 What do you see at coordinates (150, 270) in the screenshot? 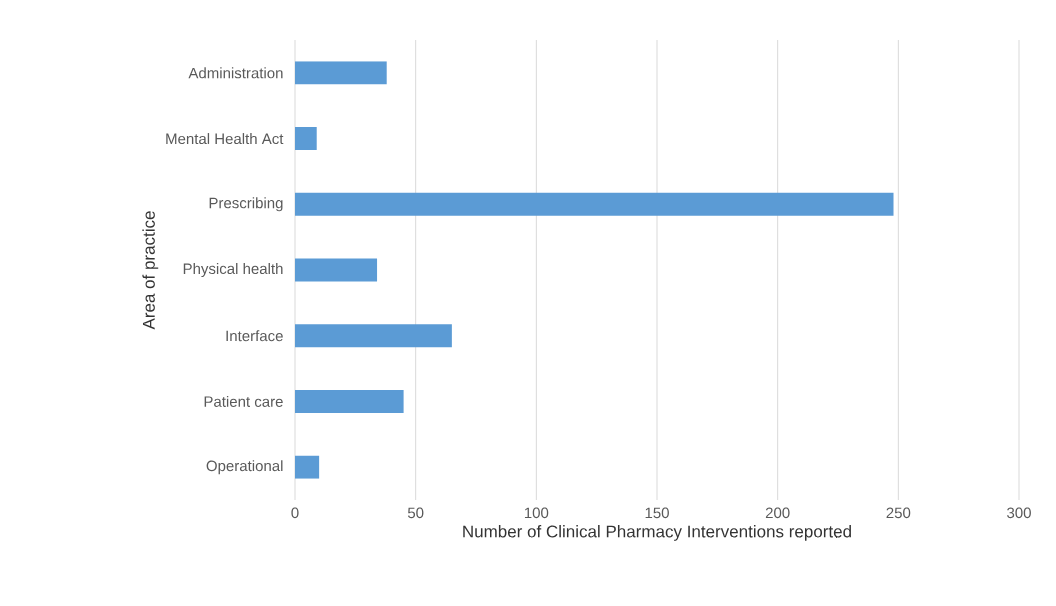
I see `y-axis-title: Area of practice` at bounding box center [150, 270].